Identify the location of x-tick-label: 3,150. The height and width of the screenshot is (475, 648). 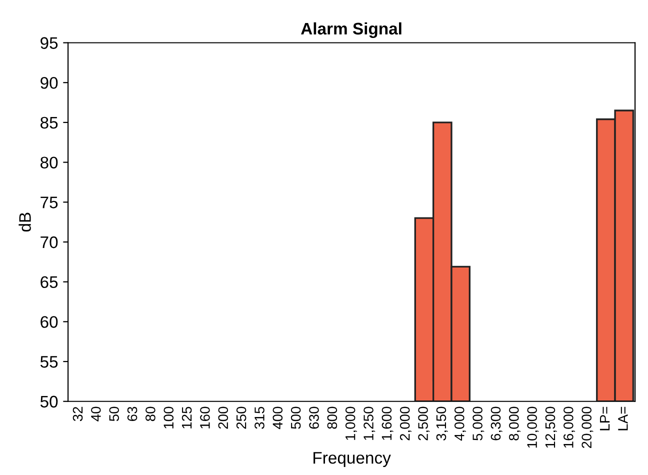
(442, 423).